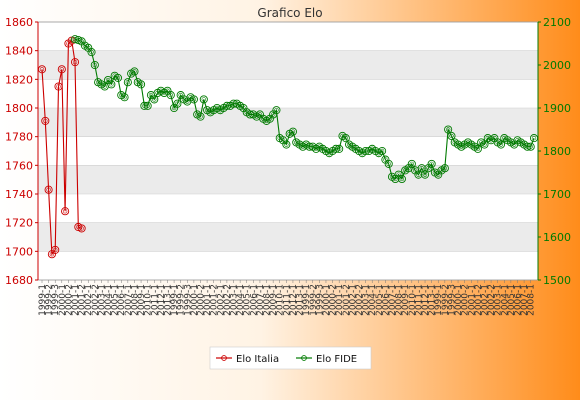  Describe the element at coordinates (334, 300) in the screenshot. I see `x-tick-label: 2000-2` at that location.